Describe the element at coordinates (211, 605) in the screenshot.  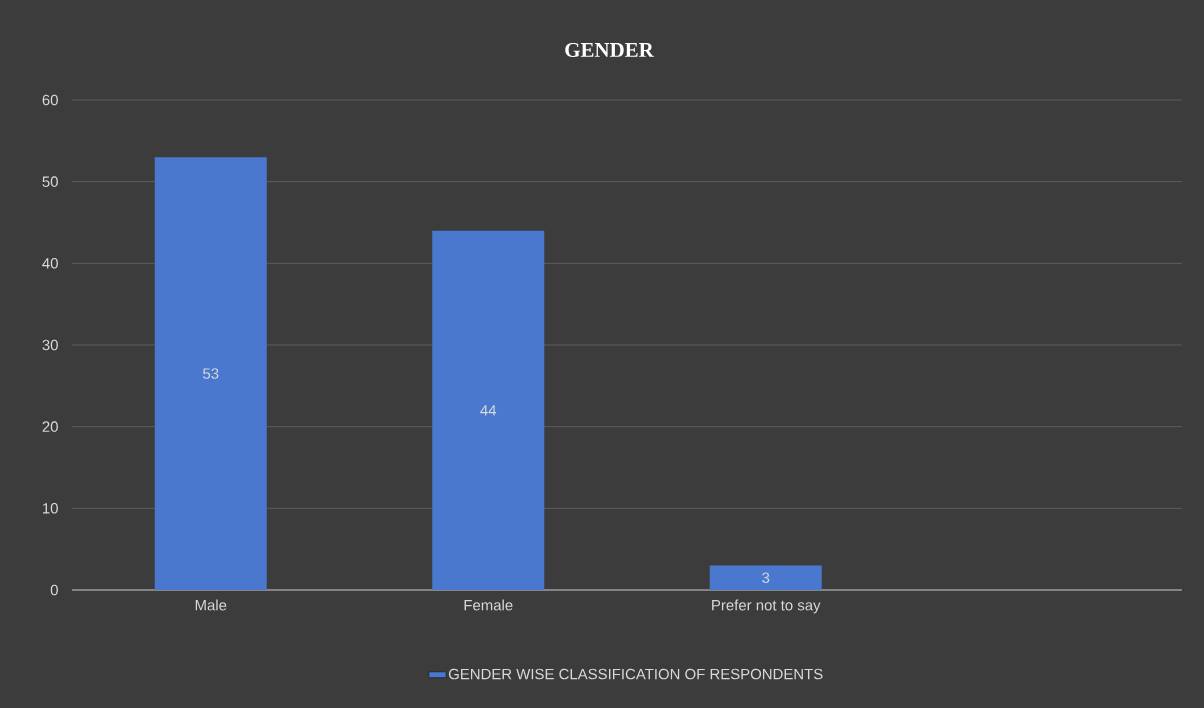
I see `x-tick-label: Male` at that location.